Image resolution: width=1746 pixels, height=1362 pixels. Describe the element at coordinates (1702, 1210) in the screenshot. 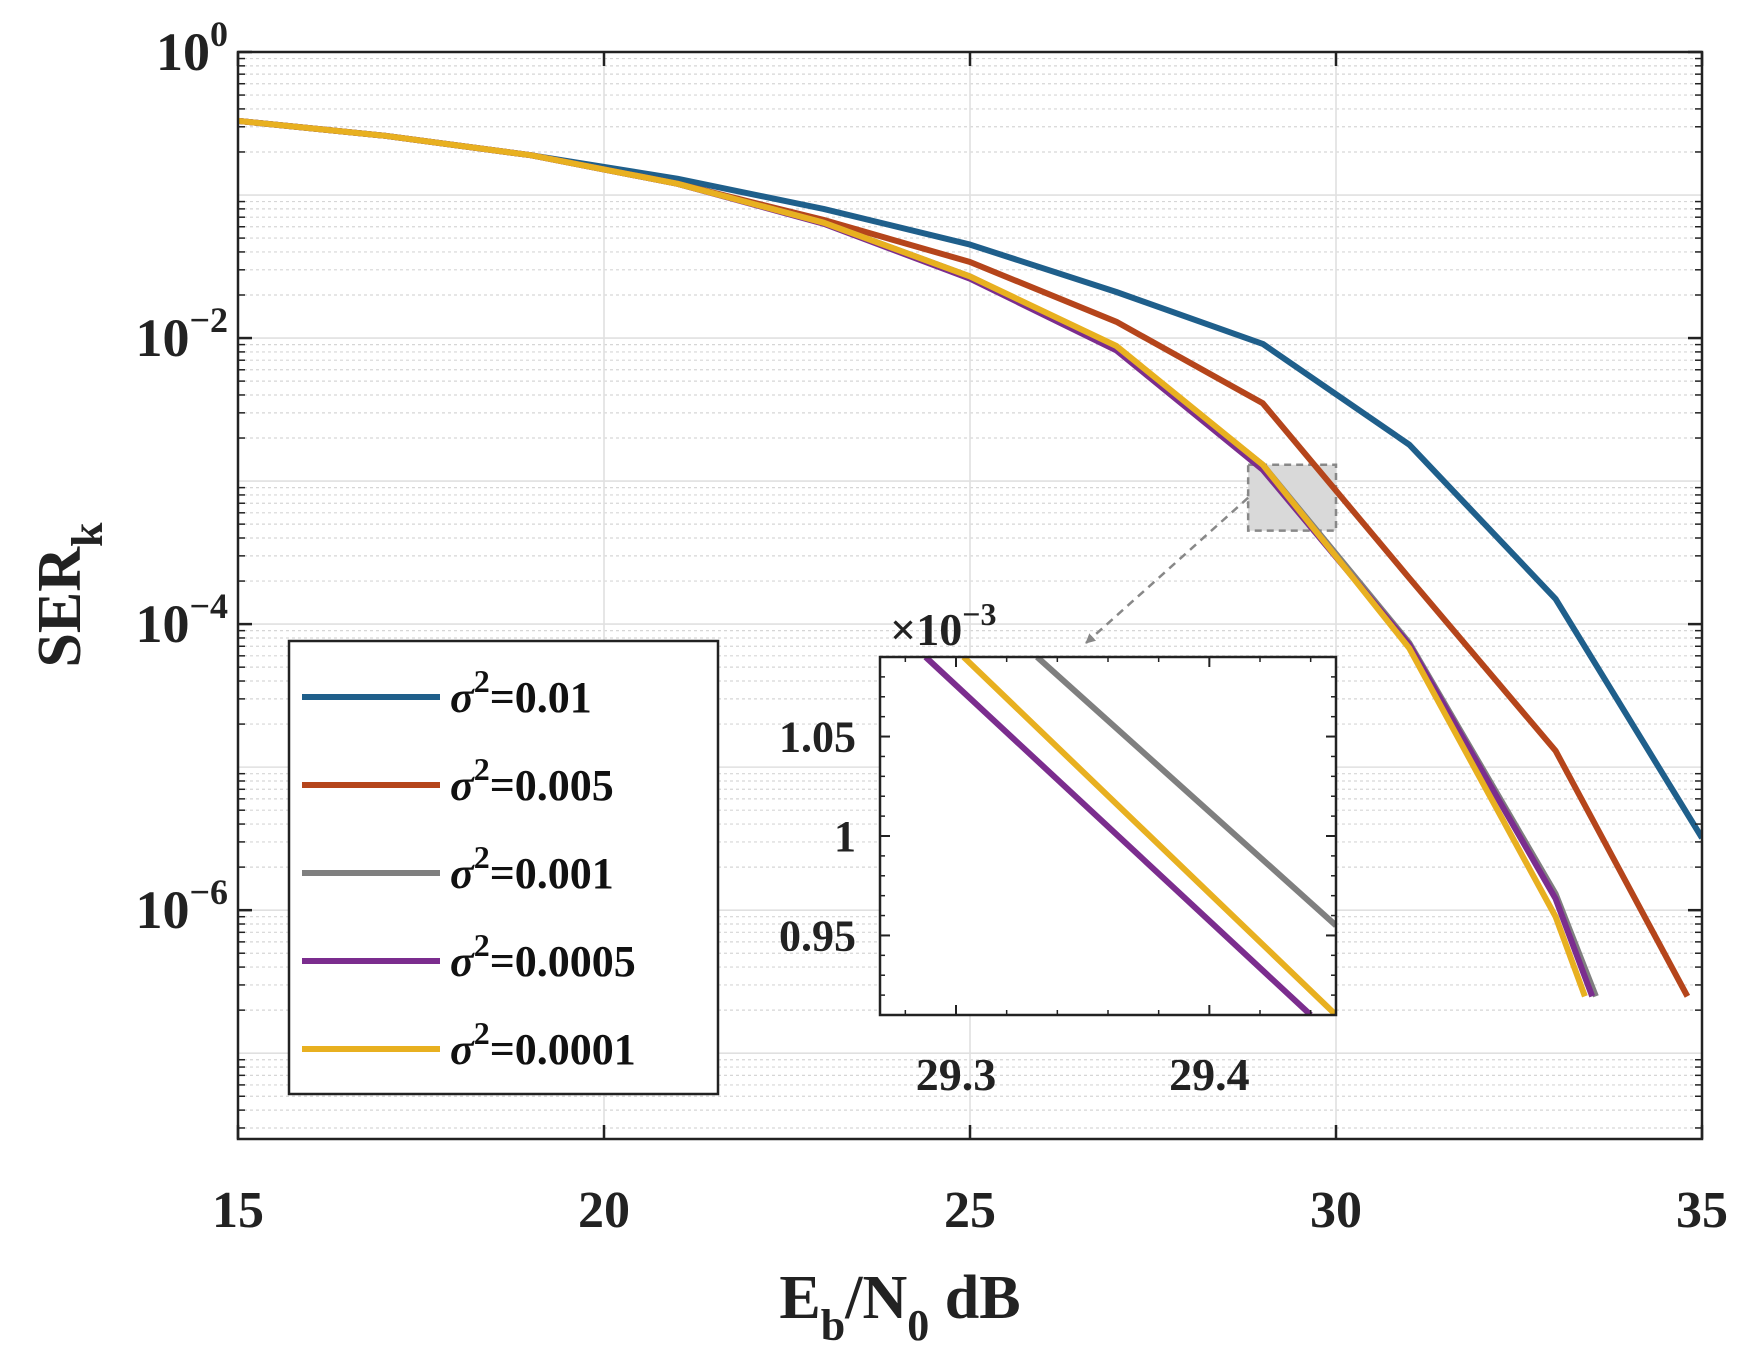

I see `x-tick-label: 35` at that location.